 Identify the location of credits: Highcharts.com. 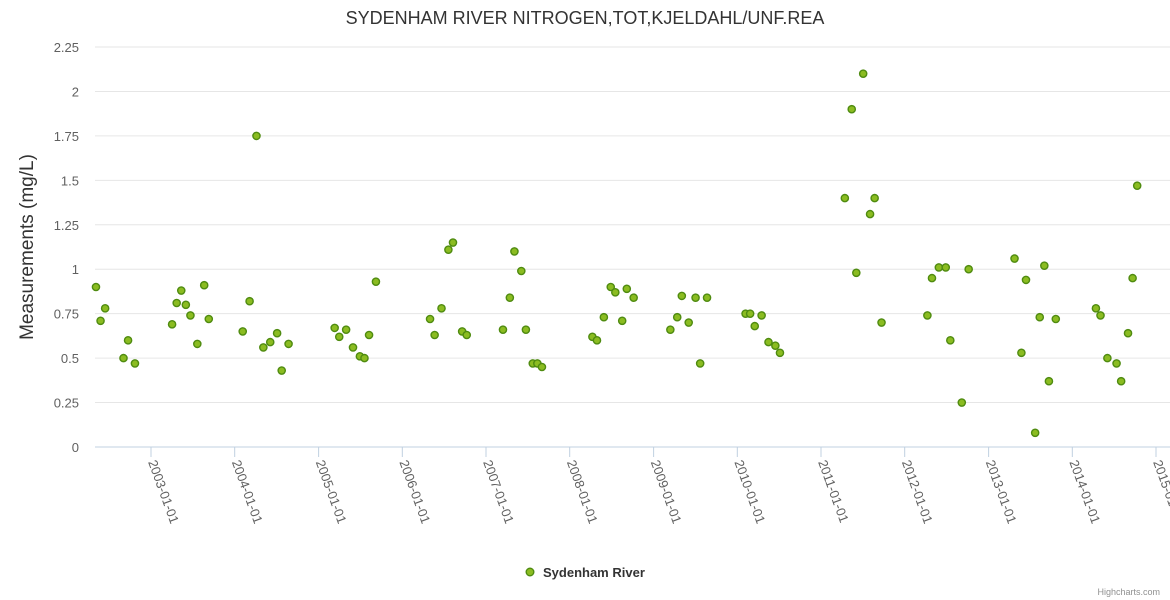
(1128, 592).